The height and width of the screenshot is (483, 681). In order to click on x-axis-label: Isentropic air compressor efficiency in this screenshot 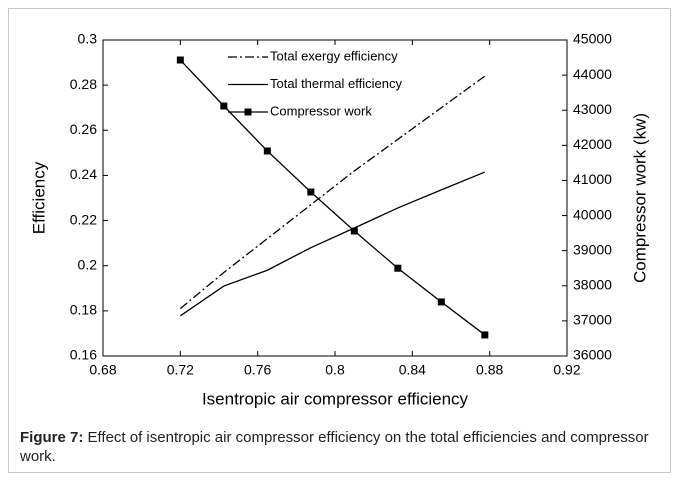, I will do `click(335, 398)`.